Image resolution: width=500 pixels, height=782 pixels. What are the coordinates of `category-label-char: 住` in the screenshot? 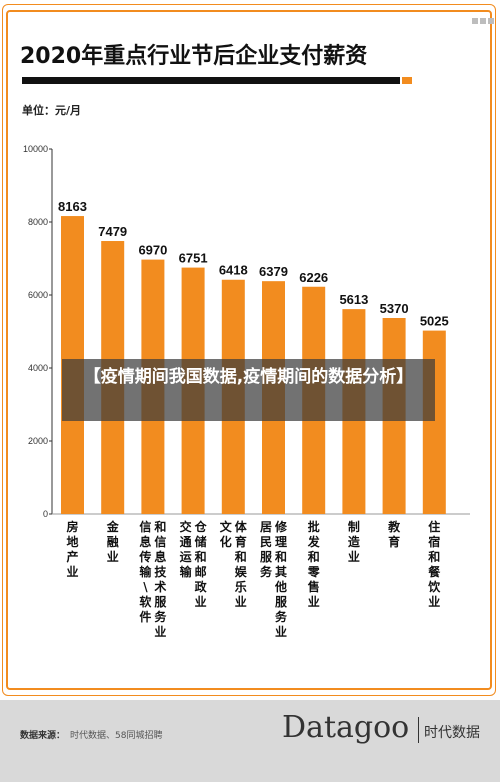 It's located at (434, 526).